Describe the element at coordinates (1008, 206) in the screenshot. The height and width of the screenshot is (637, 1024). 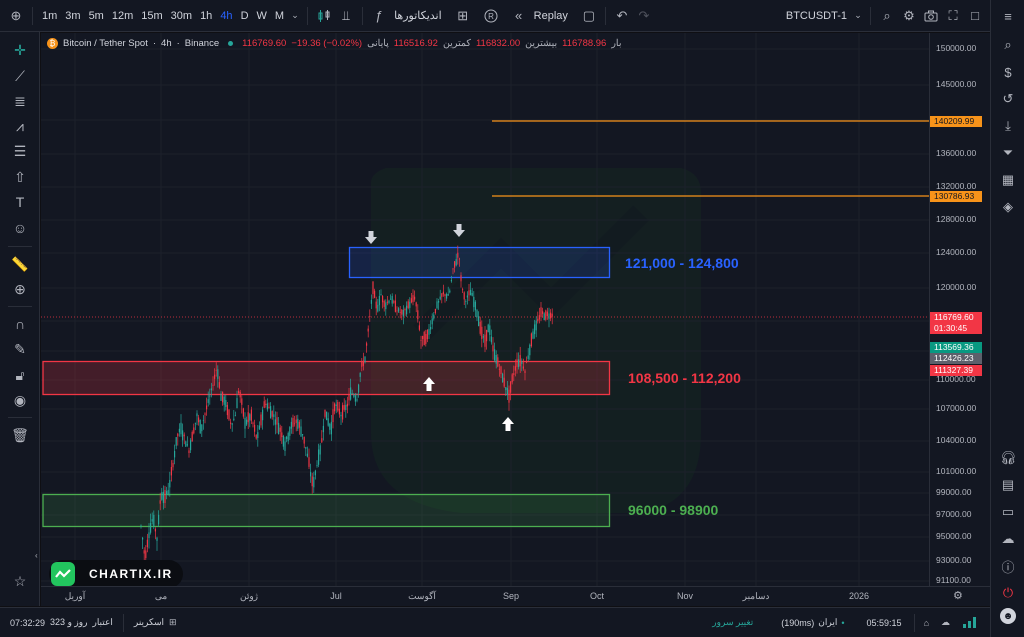
I see `layers-icon: ◈` at that location.